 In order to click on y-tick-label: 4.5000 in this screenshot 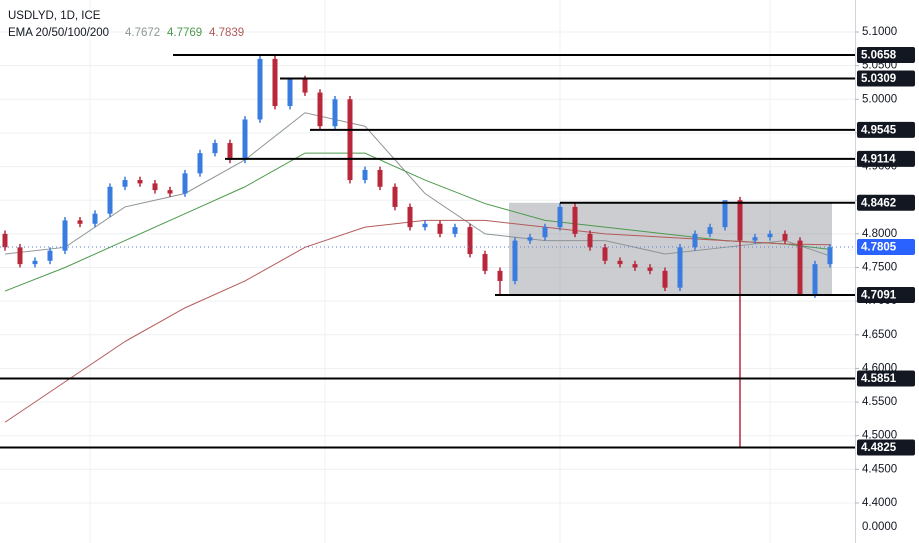, I will do `click(879, 436)`.